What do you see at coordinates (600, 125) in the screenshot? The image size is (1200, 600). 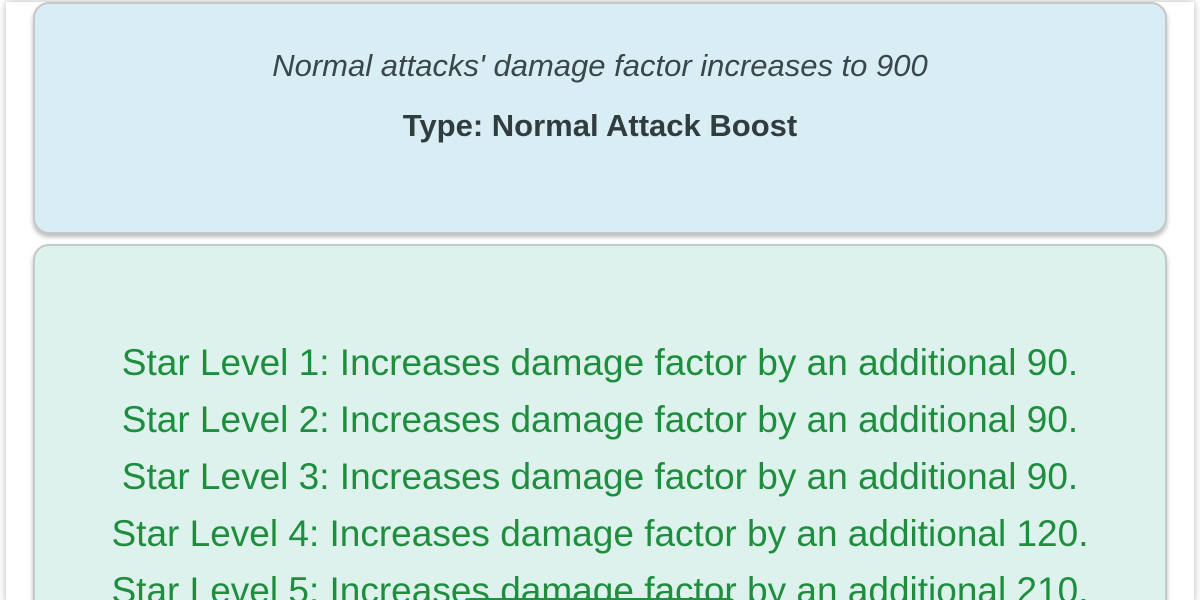 I see `skill-type-label: Type: Normal Attack Boost` at bounding box center [600, 125].